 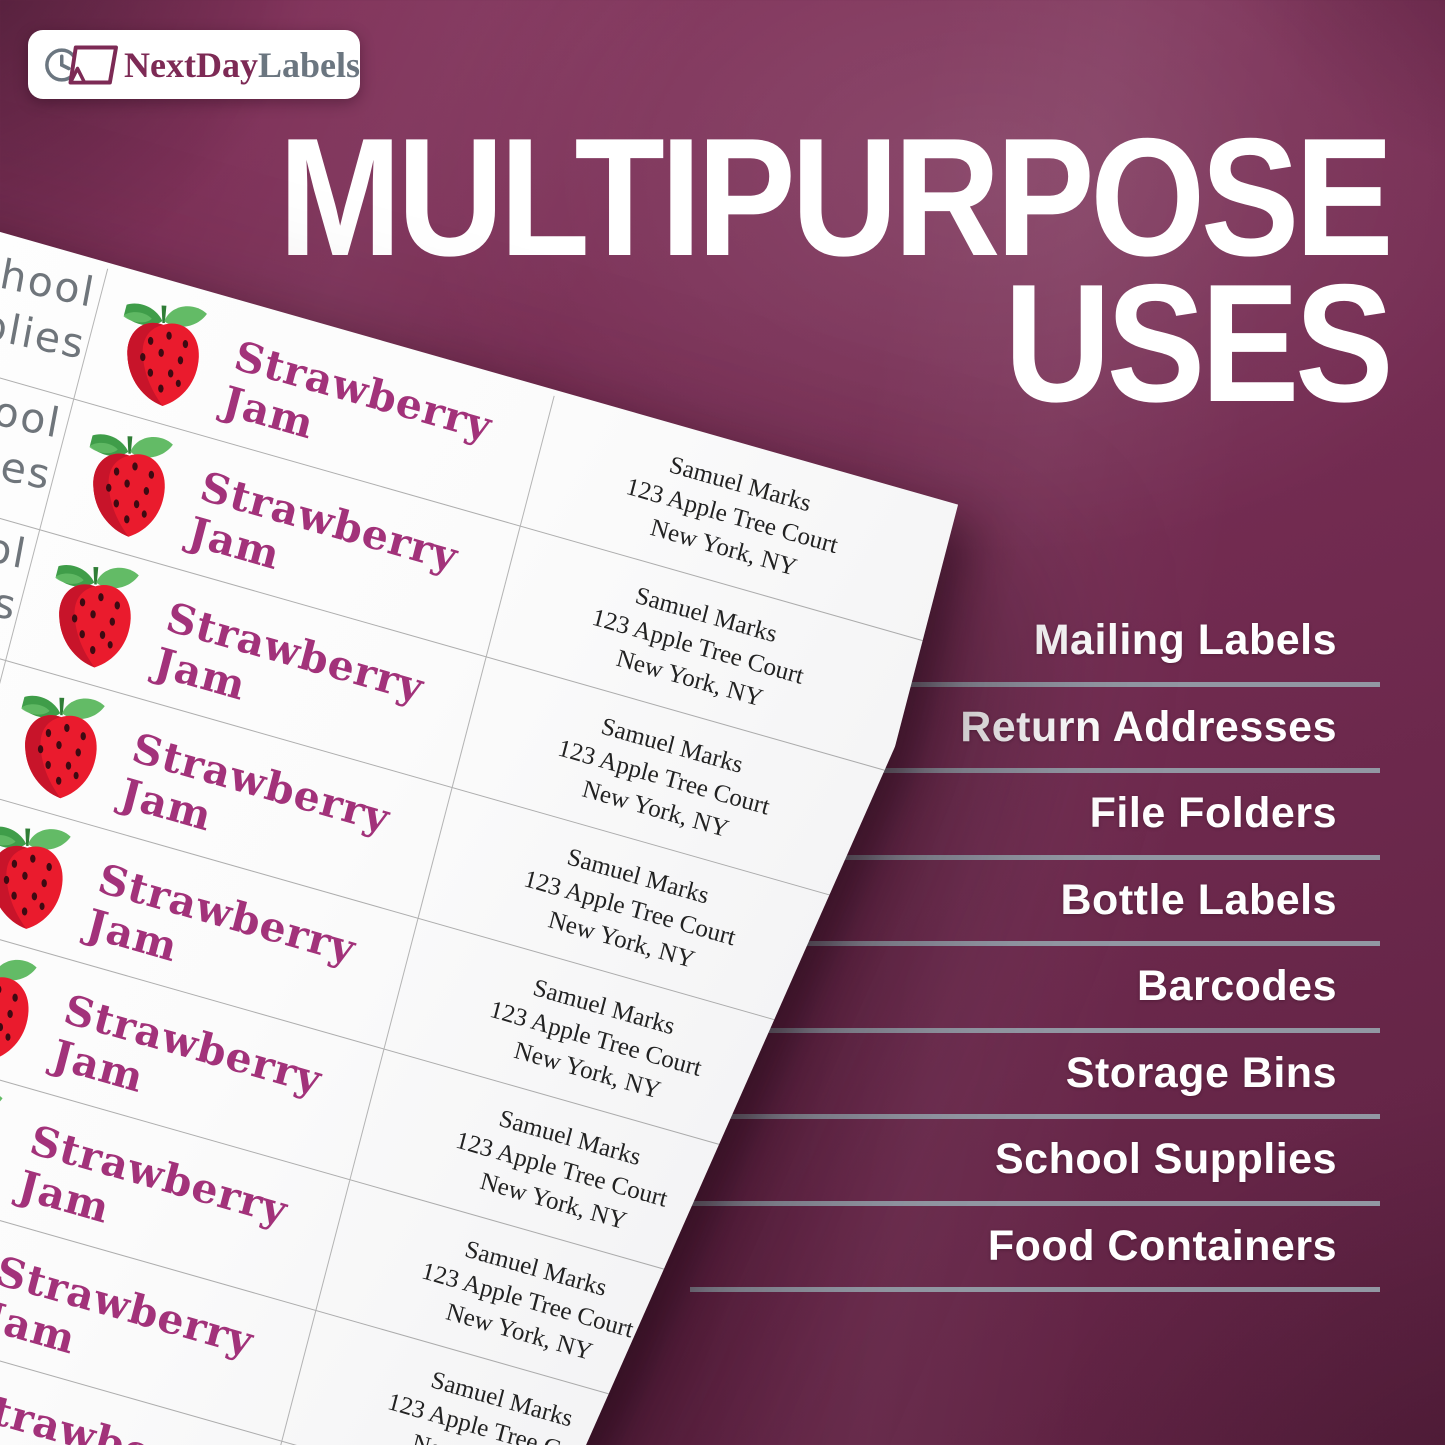 I want to click on use-list-item: Return Addresses, so click(x=1035, y=730).